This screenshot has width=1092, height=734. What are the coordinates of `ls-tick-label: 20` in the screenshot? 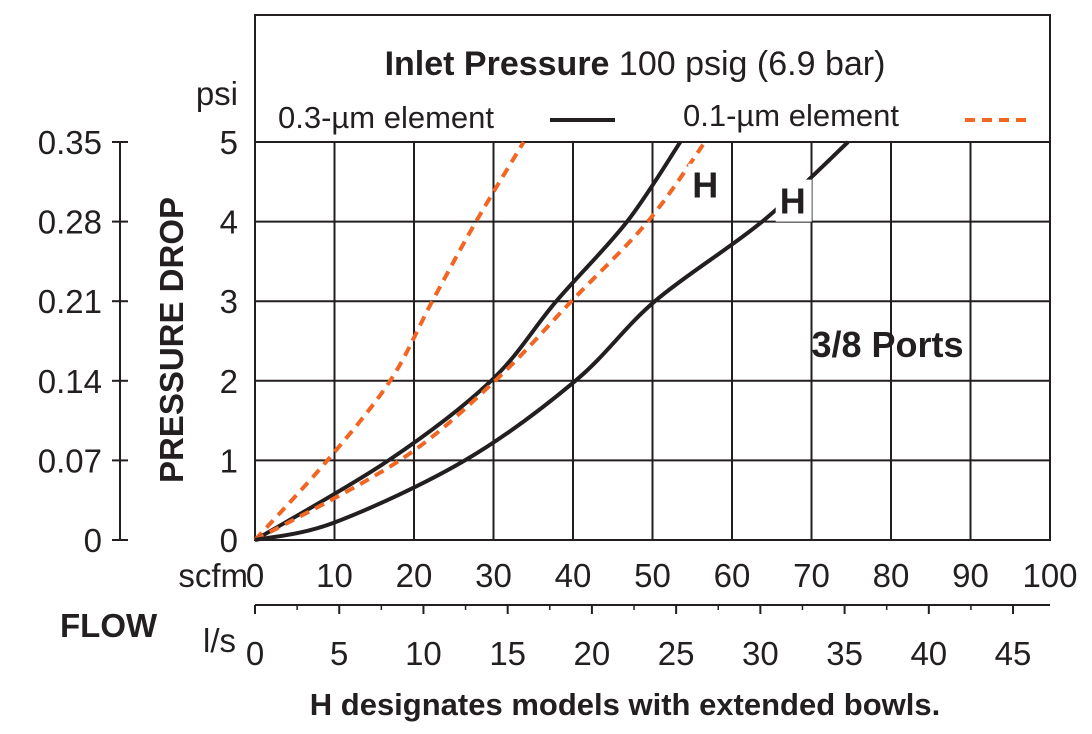 It's located at (592, 653).